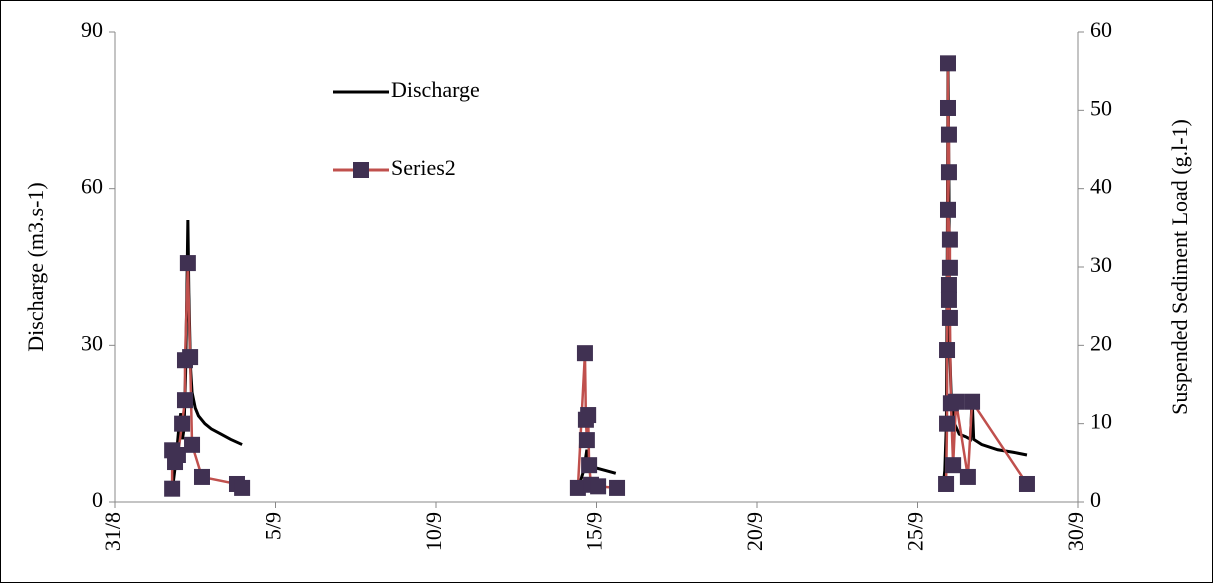 This screenshot has width=1213, height=583. Describe the element at coordinates (754, 531) in the screenshot. I see `x-tick-label: 20/9` at that location.